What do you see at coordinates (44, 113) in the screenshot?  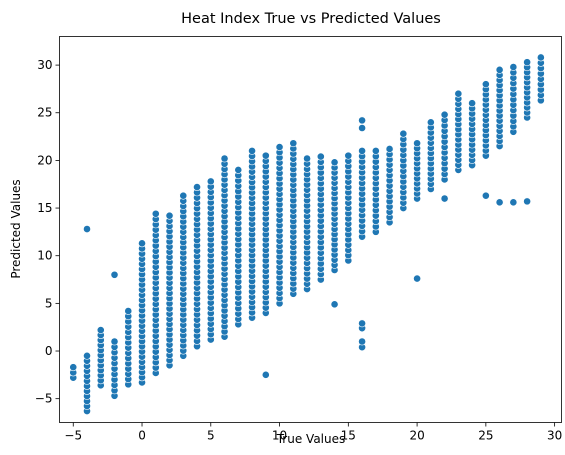 I see `y-tick-label: 25` at bounding box center [44, 113].